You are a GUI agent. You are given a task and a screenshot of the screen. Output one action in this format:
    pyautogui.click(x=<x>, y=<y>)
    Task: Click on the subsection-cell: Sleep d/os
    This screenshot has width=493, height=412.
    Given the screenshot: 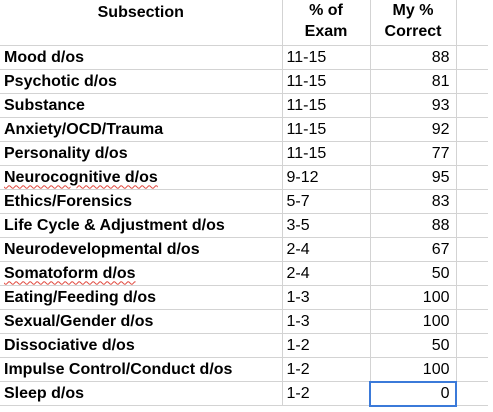 What is the action you would take?
    pyautogui.click(x=141, y=393)
    